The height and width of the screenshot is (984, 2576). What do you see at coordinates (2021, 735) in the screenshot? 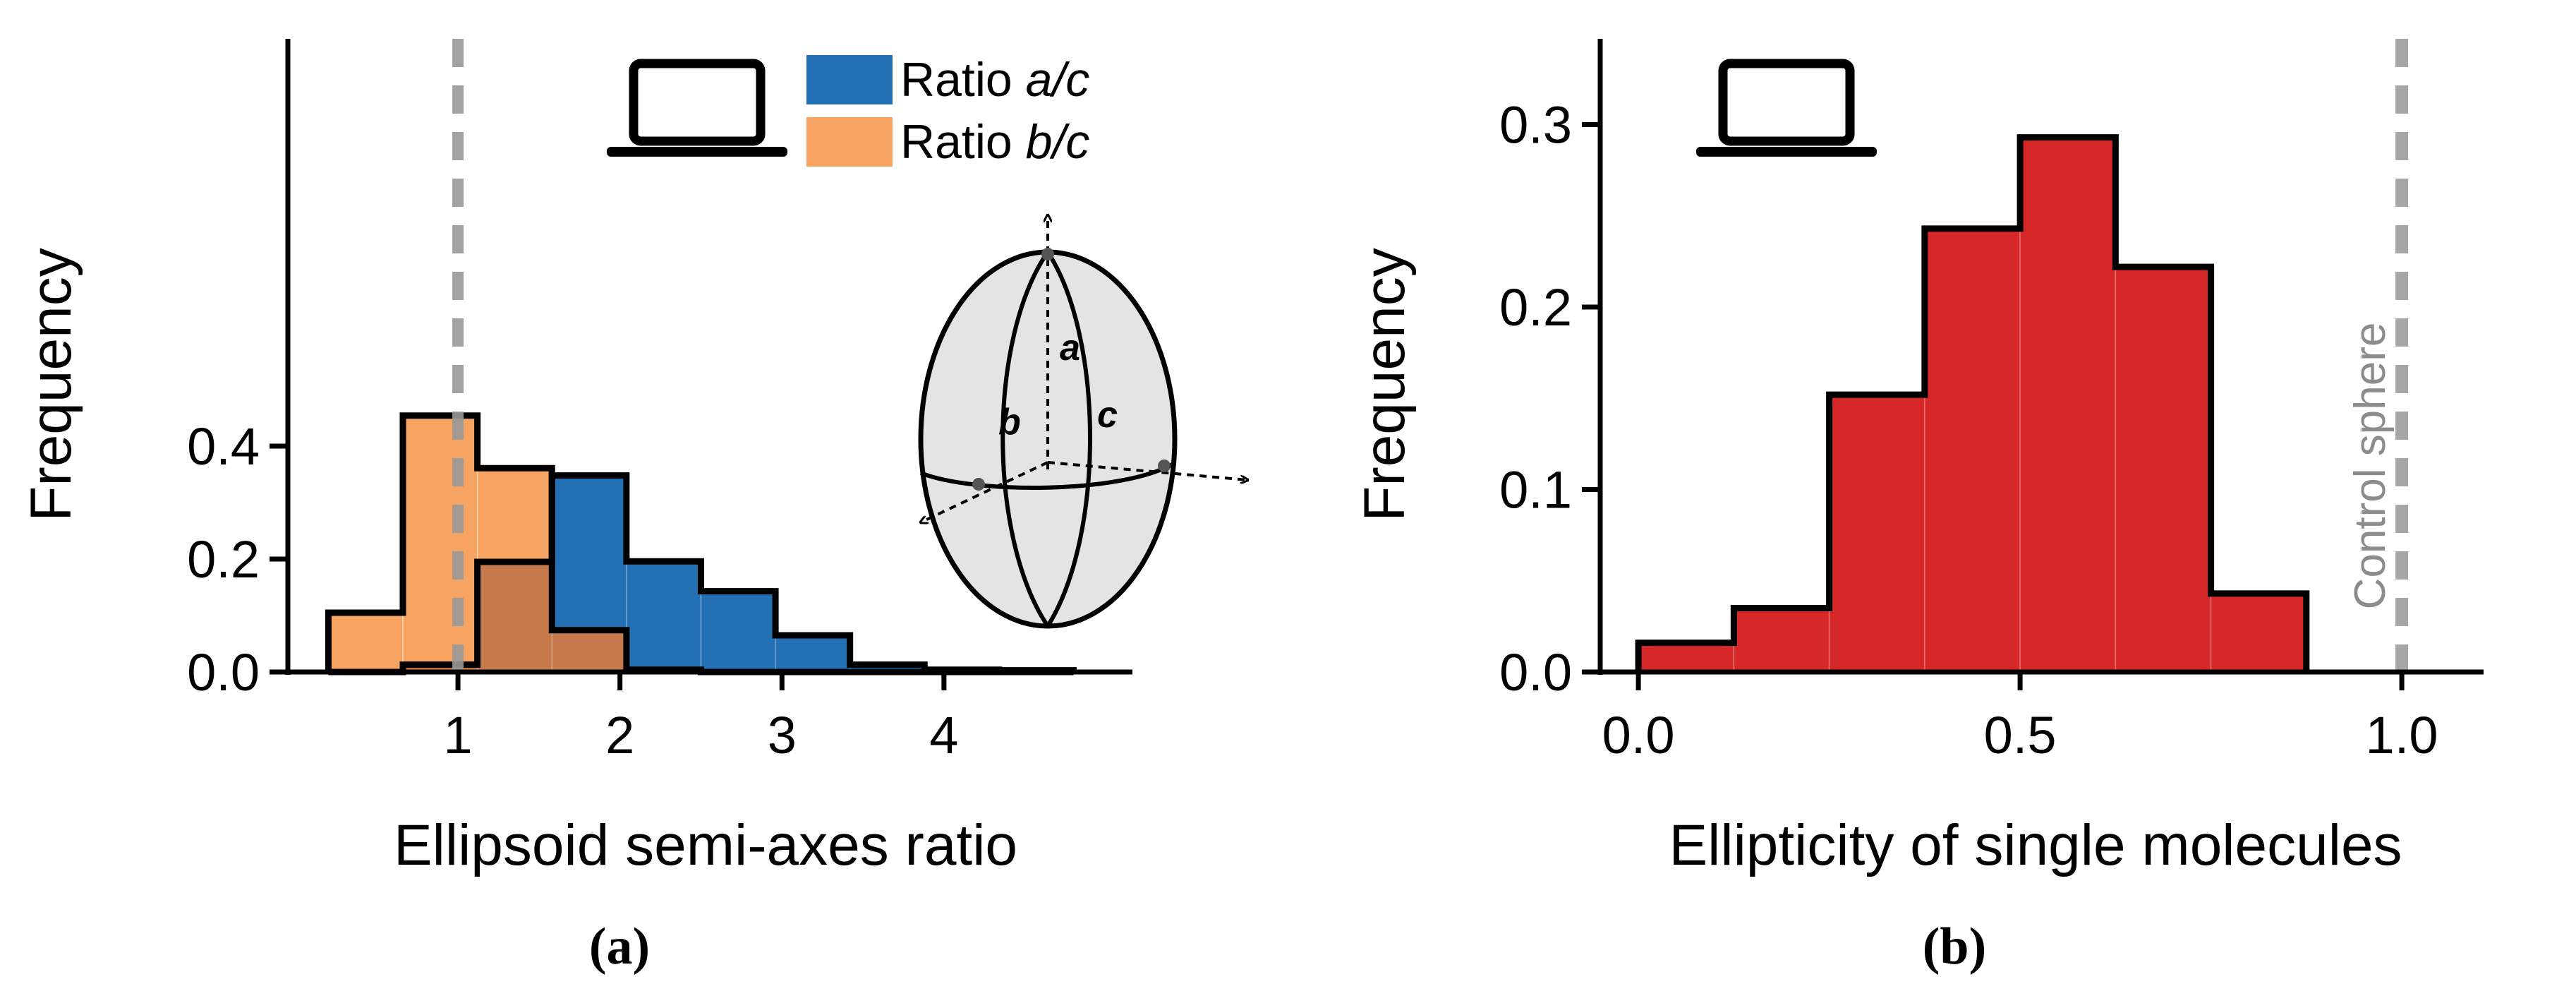
I see `x-tick-label: 0.5` at bounding box center [2021, 735].